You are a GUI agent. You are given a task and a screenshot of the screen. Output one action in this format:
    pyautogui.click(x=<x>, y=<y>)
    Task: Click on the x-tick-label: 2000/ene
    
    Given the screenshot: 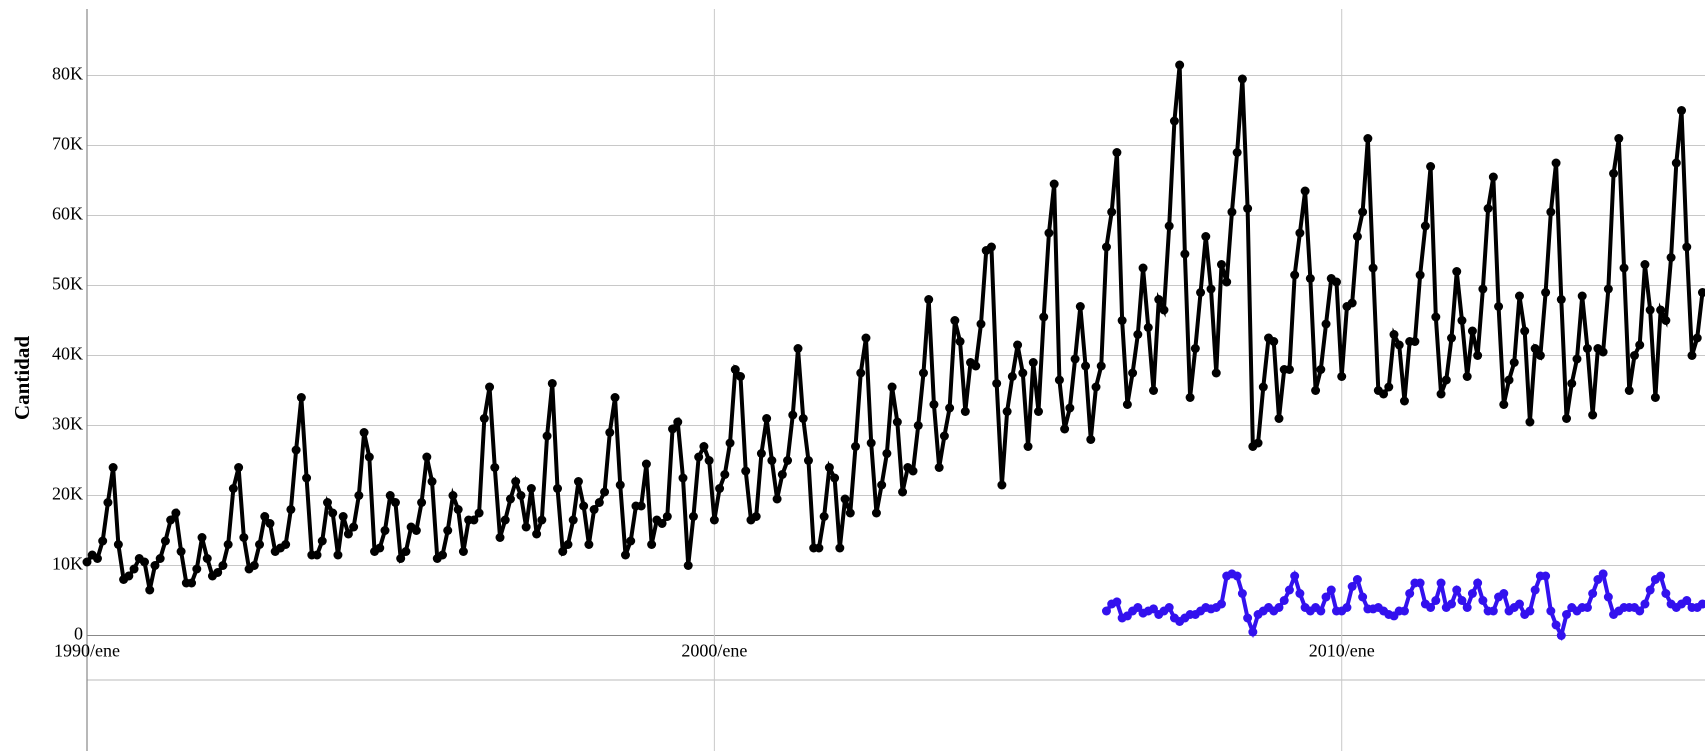 What is the action you would take?
    pyautogui.click(x=714, y=651)
    